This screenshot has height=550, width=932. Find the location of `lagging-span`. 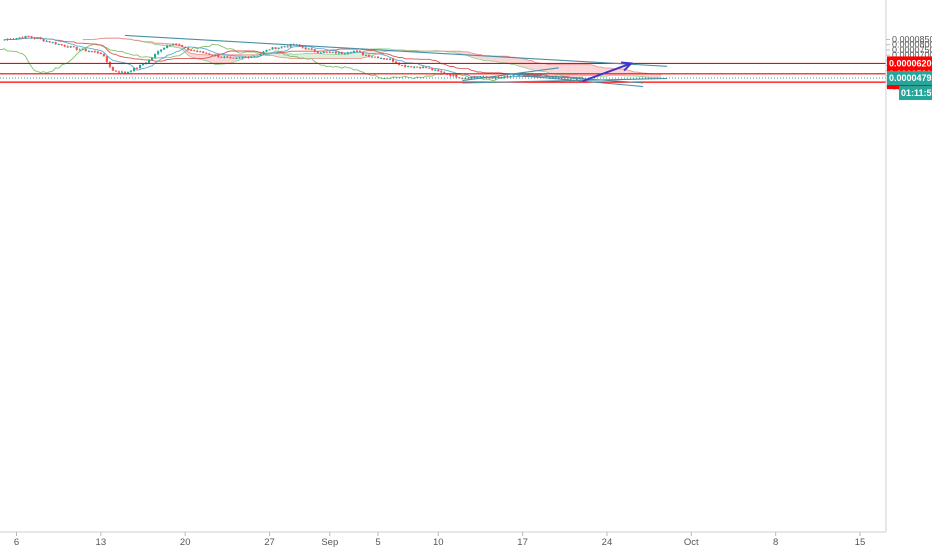

lagging-span is located at coordinates (252, 62).